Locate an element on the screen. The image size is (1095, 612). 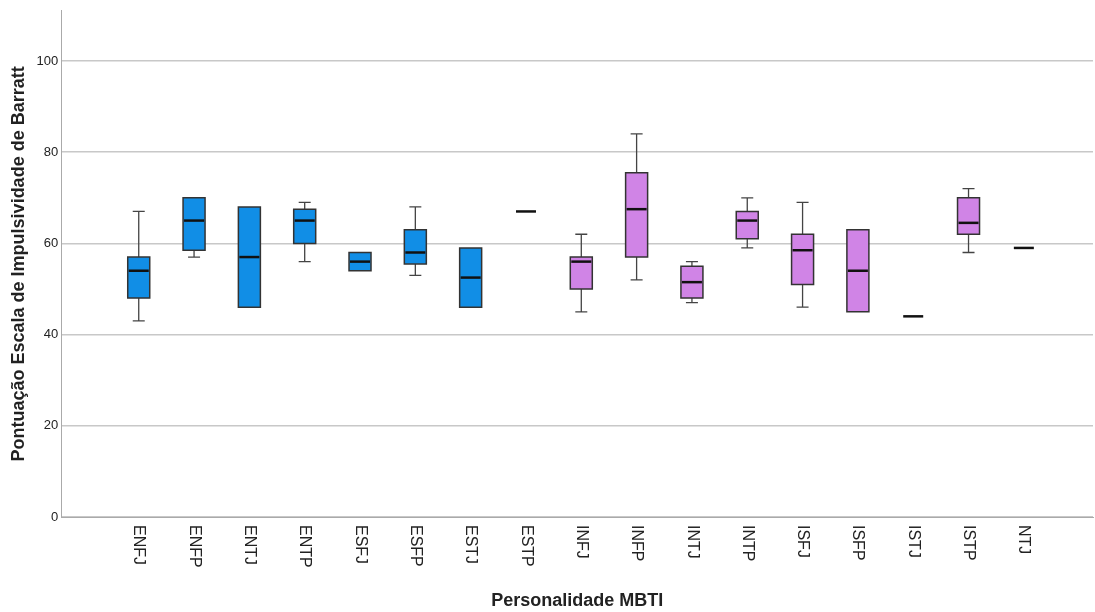
x-tick-label: ESTJ is located at coordinates (472, 545).